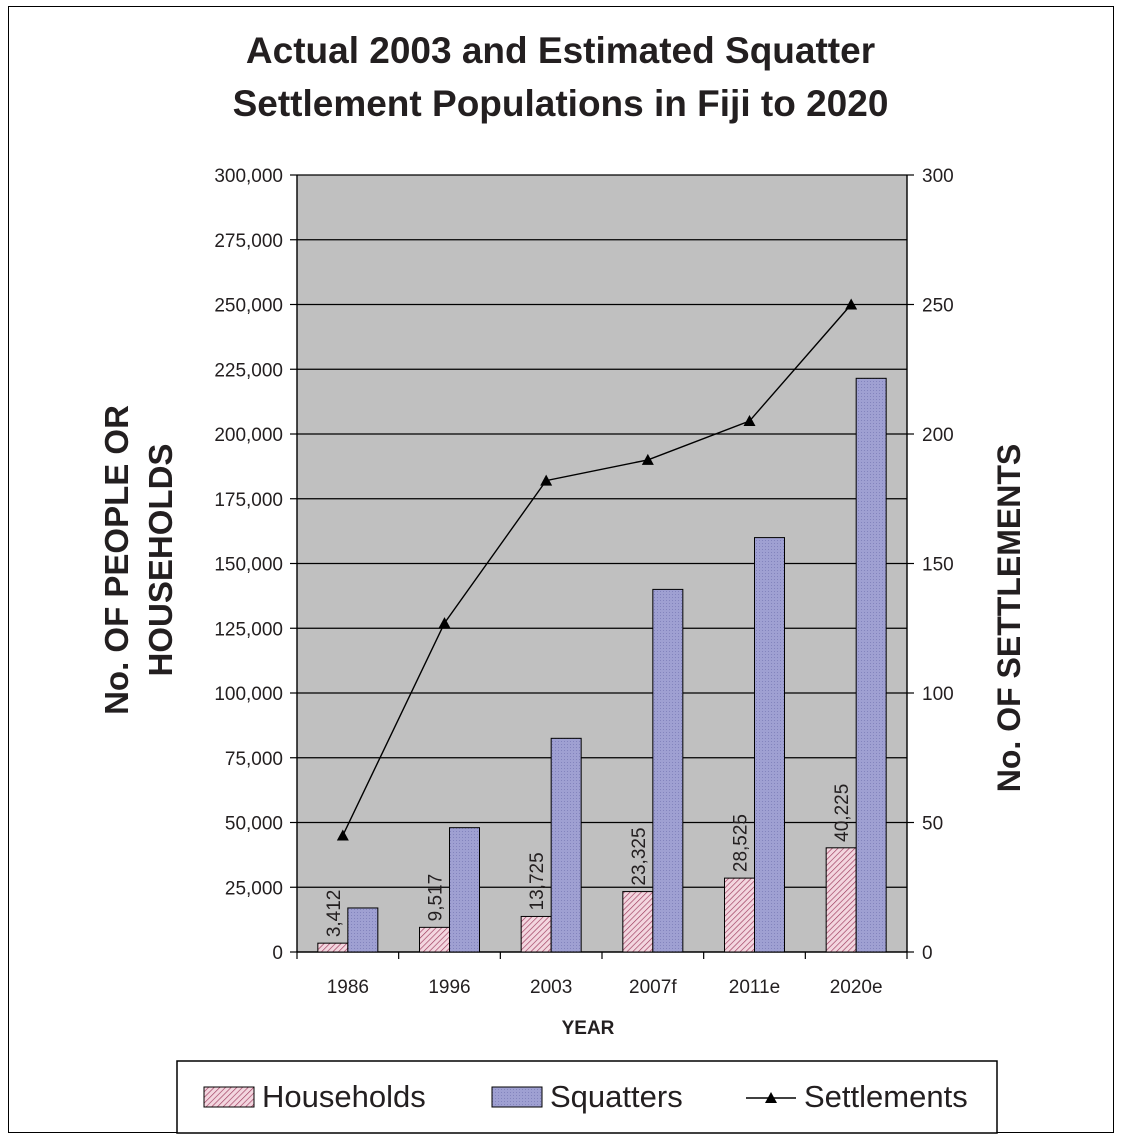 This screenshot has height=1139, width=1121. What do you see at coordinates (248, 694) in the screenshot?
I see `left-tick-label: 100,000` at bounding box center [248, 694].